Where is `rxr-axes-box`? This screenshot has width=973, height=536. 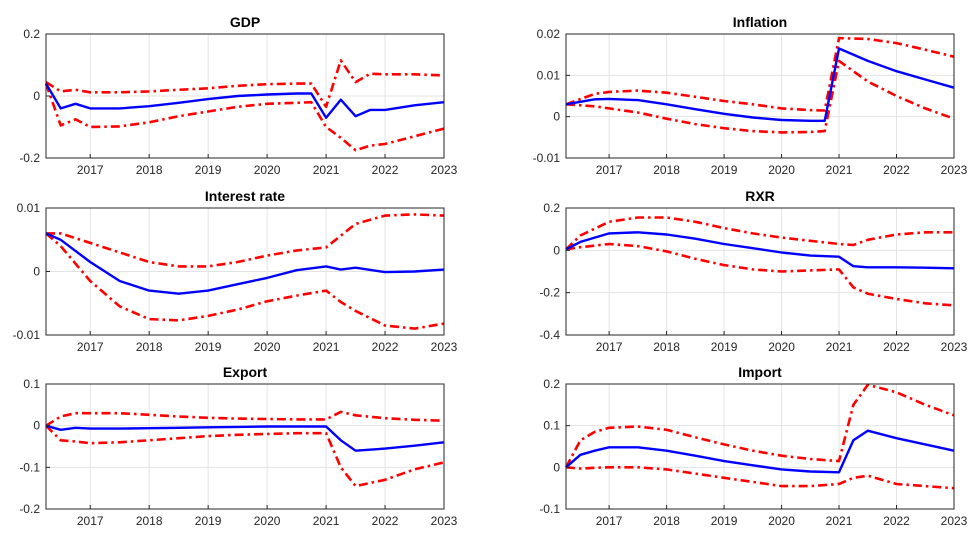 rxr-axes-box is located at coordinates (760, 271).